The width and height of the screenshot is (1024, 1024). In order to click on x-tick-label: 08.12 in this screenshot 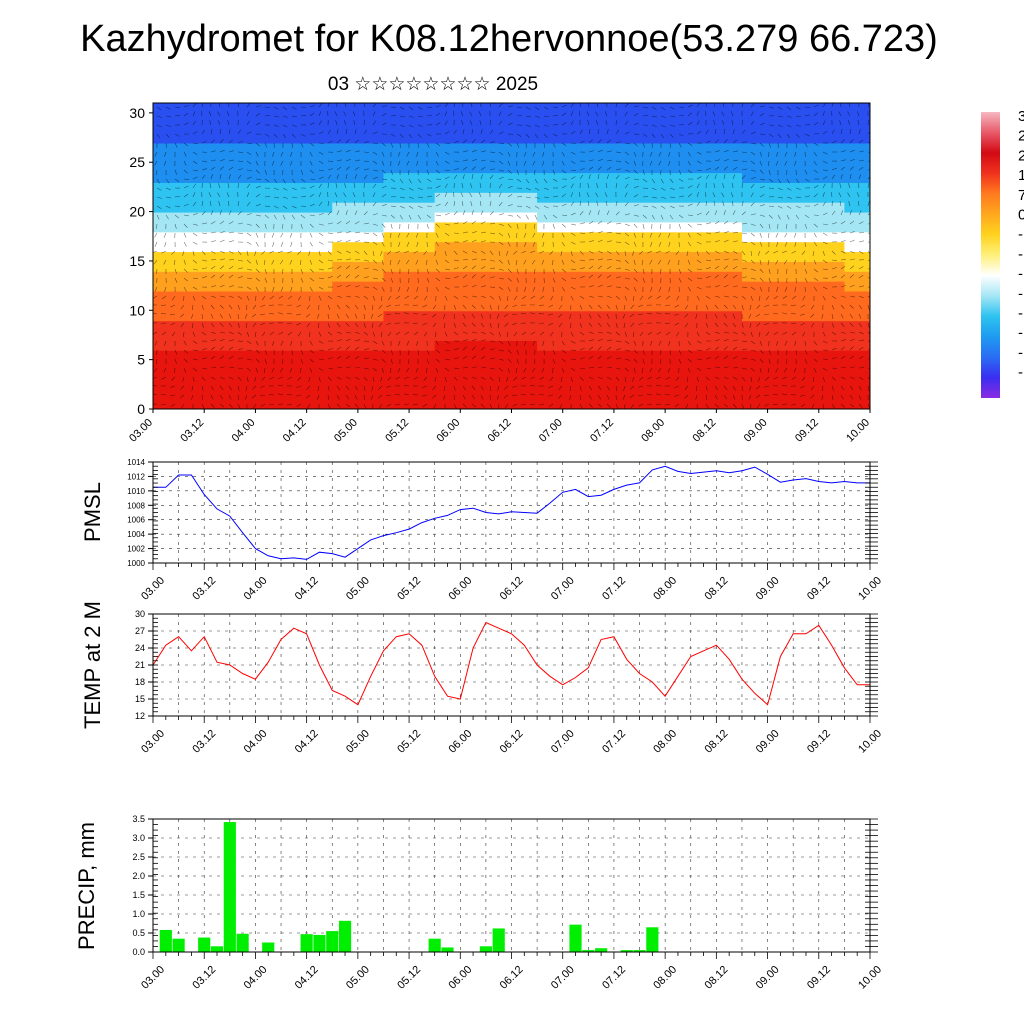, I will do `click(717, 978)`.